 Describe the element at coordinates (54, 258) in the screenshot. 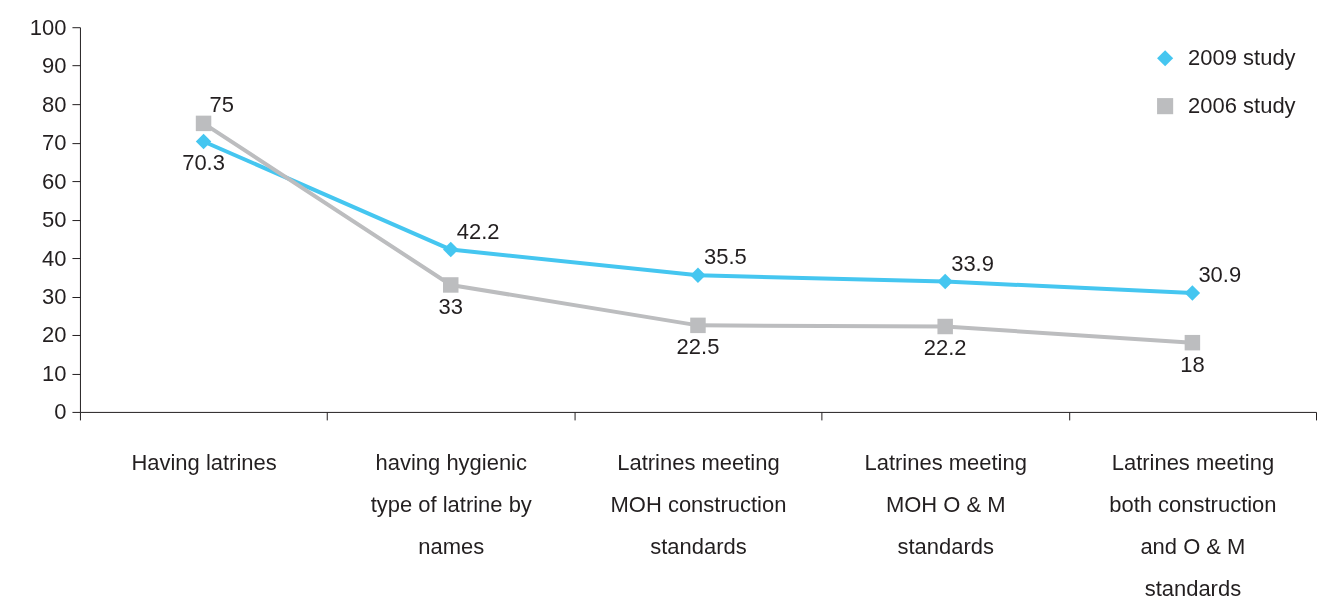

I see `y-tick-label: 40` at that location.